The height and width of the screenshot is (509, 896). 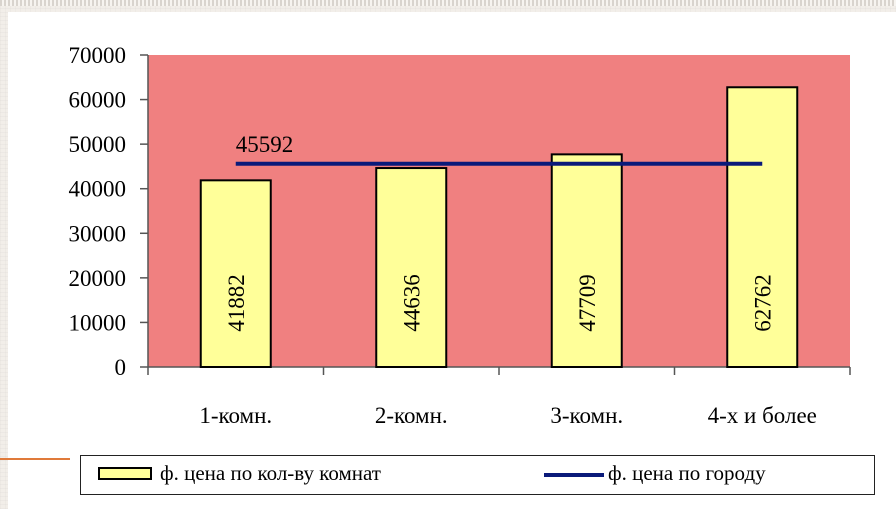 I want to click on bar-data-label: 62762, so click(x=762, y=303).